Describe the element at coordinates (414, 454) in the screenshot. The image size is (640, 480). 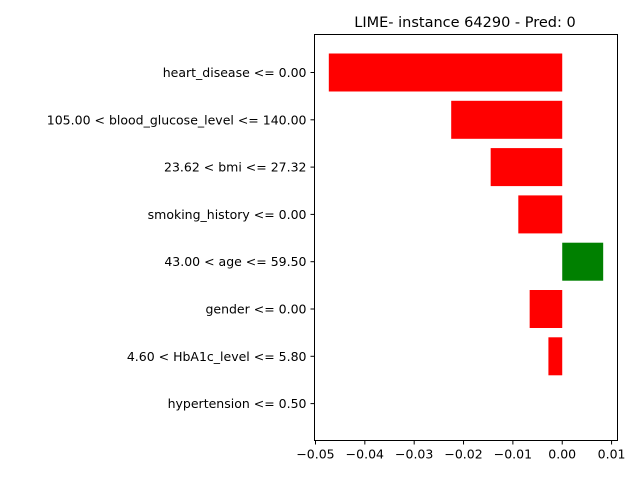
I see `x-tick-label: −0.03` at that location.